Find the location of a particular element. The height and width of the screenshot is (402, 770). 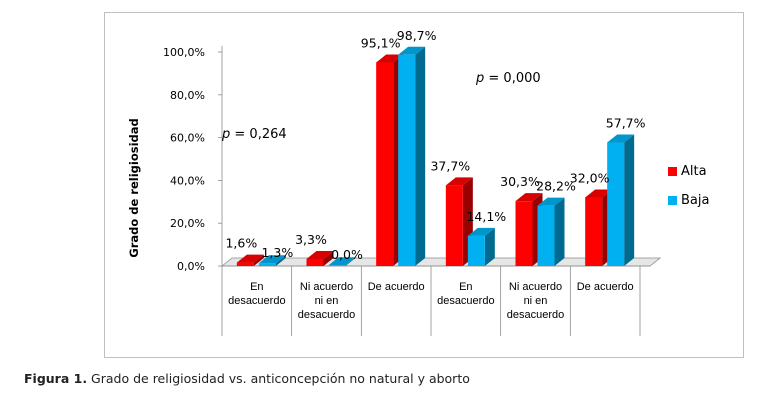

data-label-alta: 30,3% is located at coordinates (520, 181).